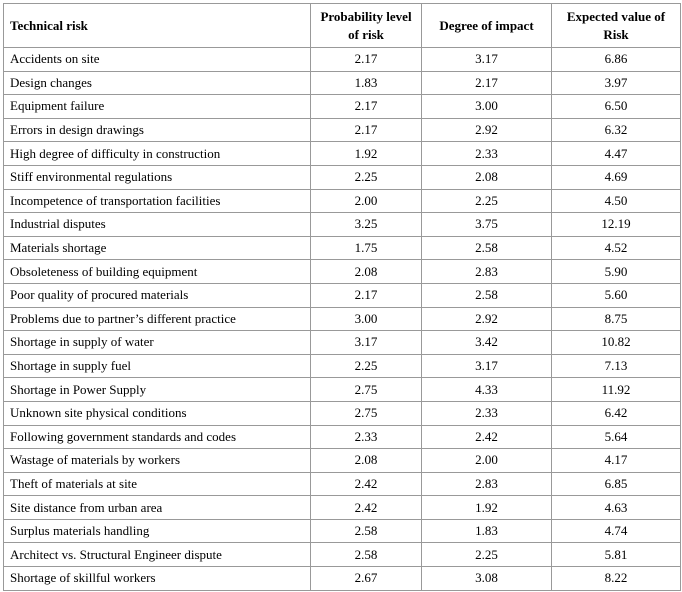 The height and width of the screenshot is (592, 682). What do you see at coordinates (366, 437) in the screenshot?
I see `value-cell: 2.33` at bounding box center [366, 437].